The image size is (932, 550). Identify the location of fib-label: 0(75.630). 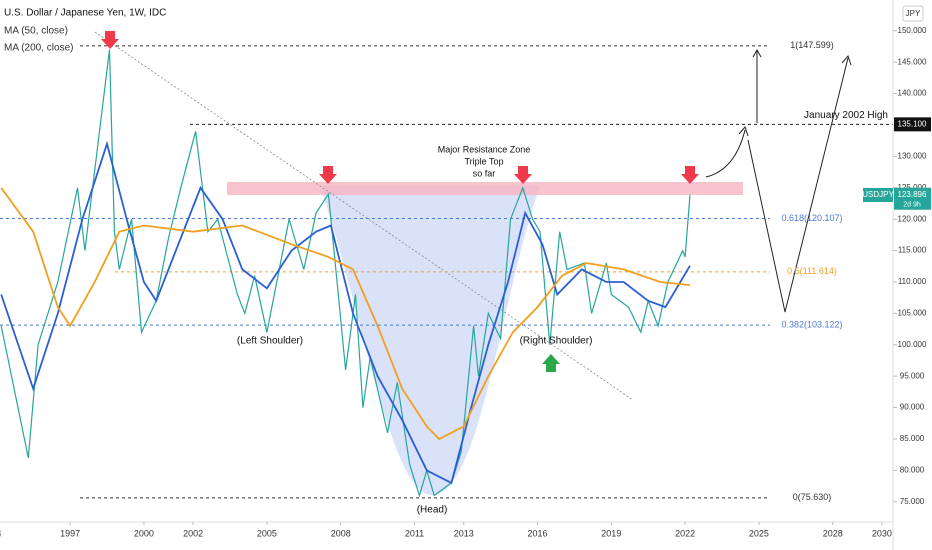
(812, 497).